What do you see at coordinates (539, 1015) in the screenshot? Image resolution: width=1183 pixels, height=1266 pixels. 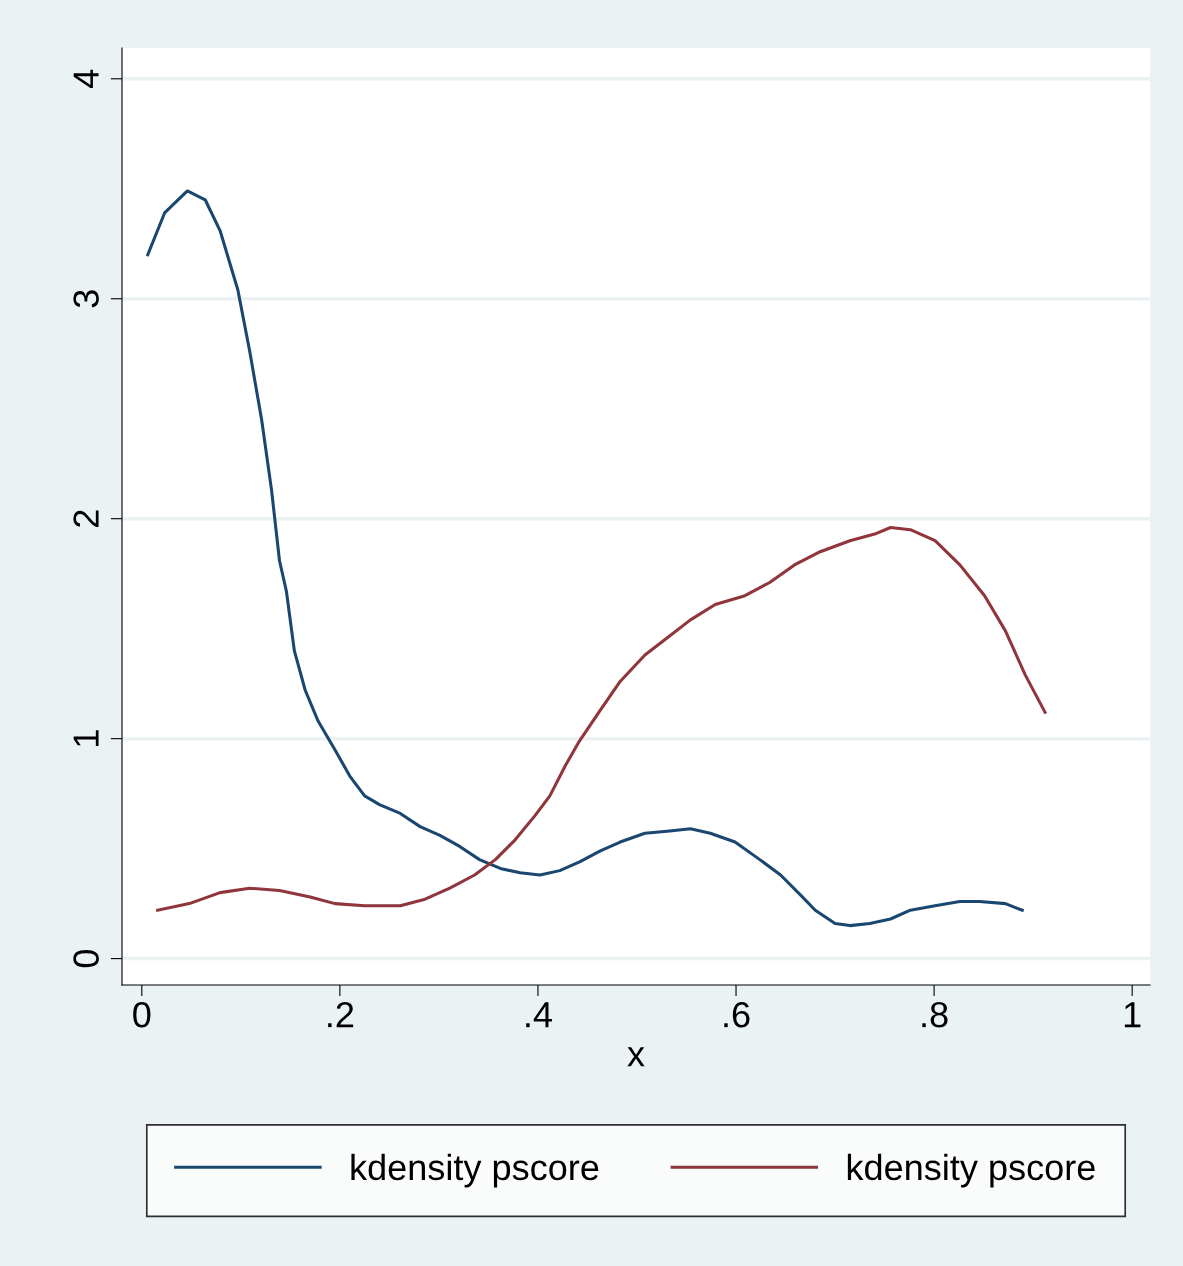 I see `x-tick-label: .4` at bounding box center [539, 1015].